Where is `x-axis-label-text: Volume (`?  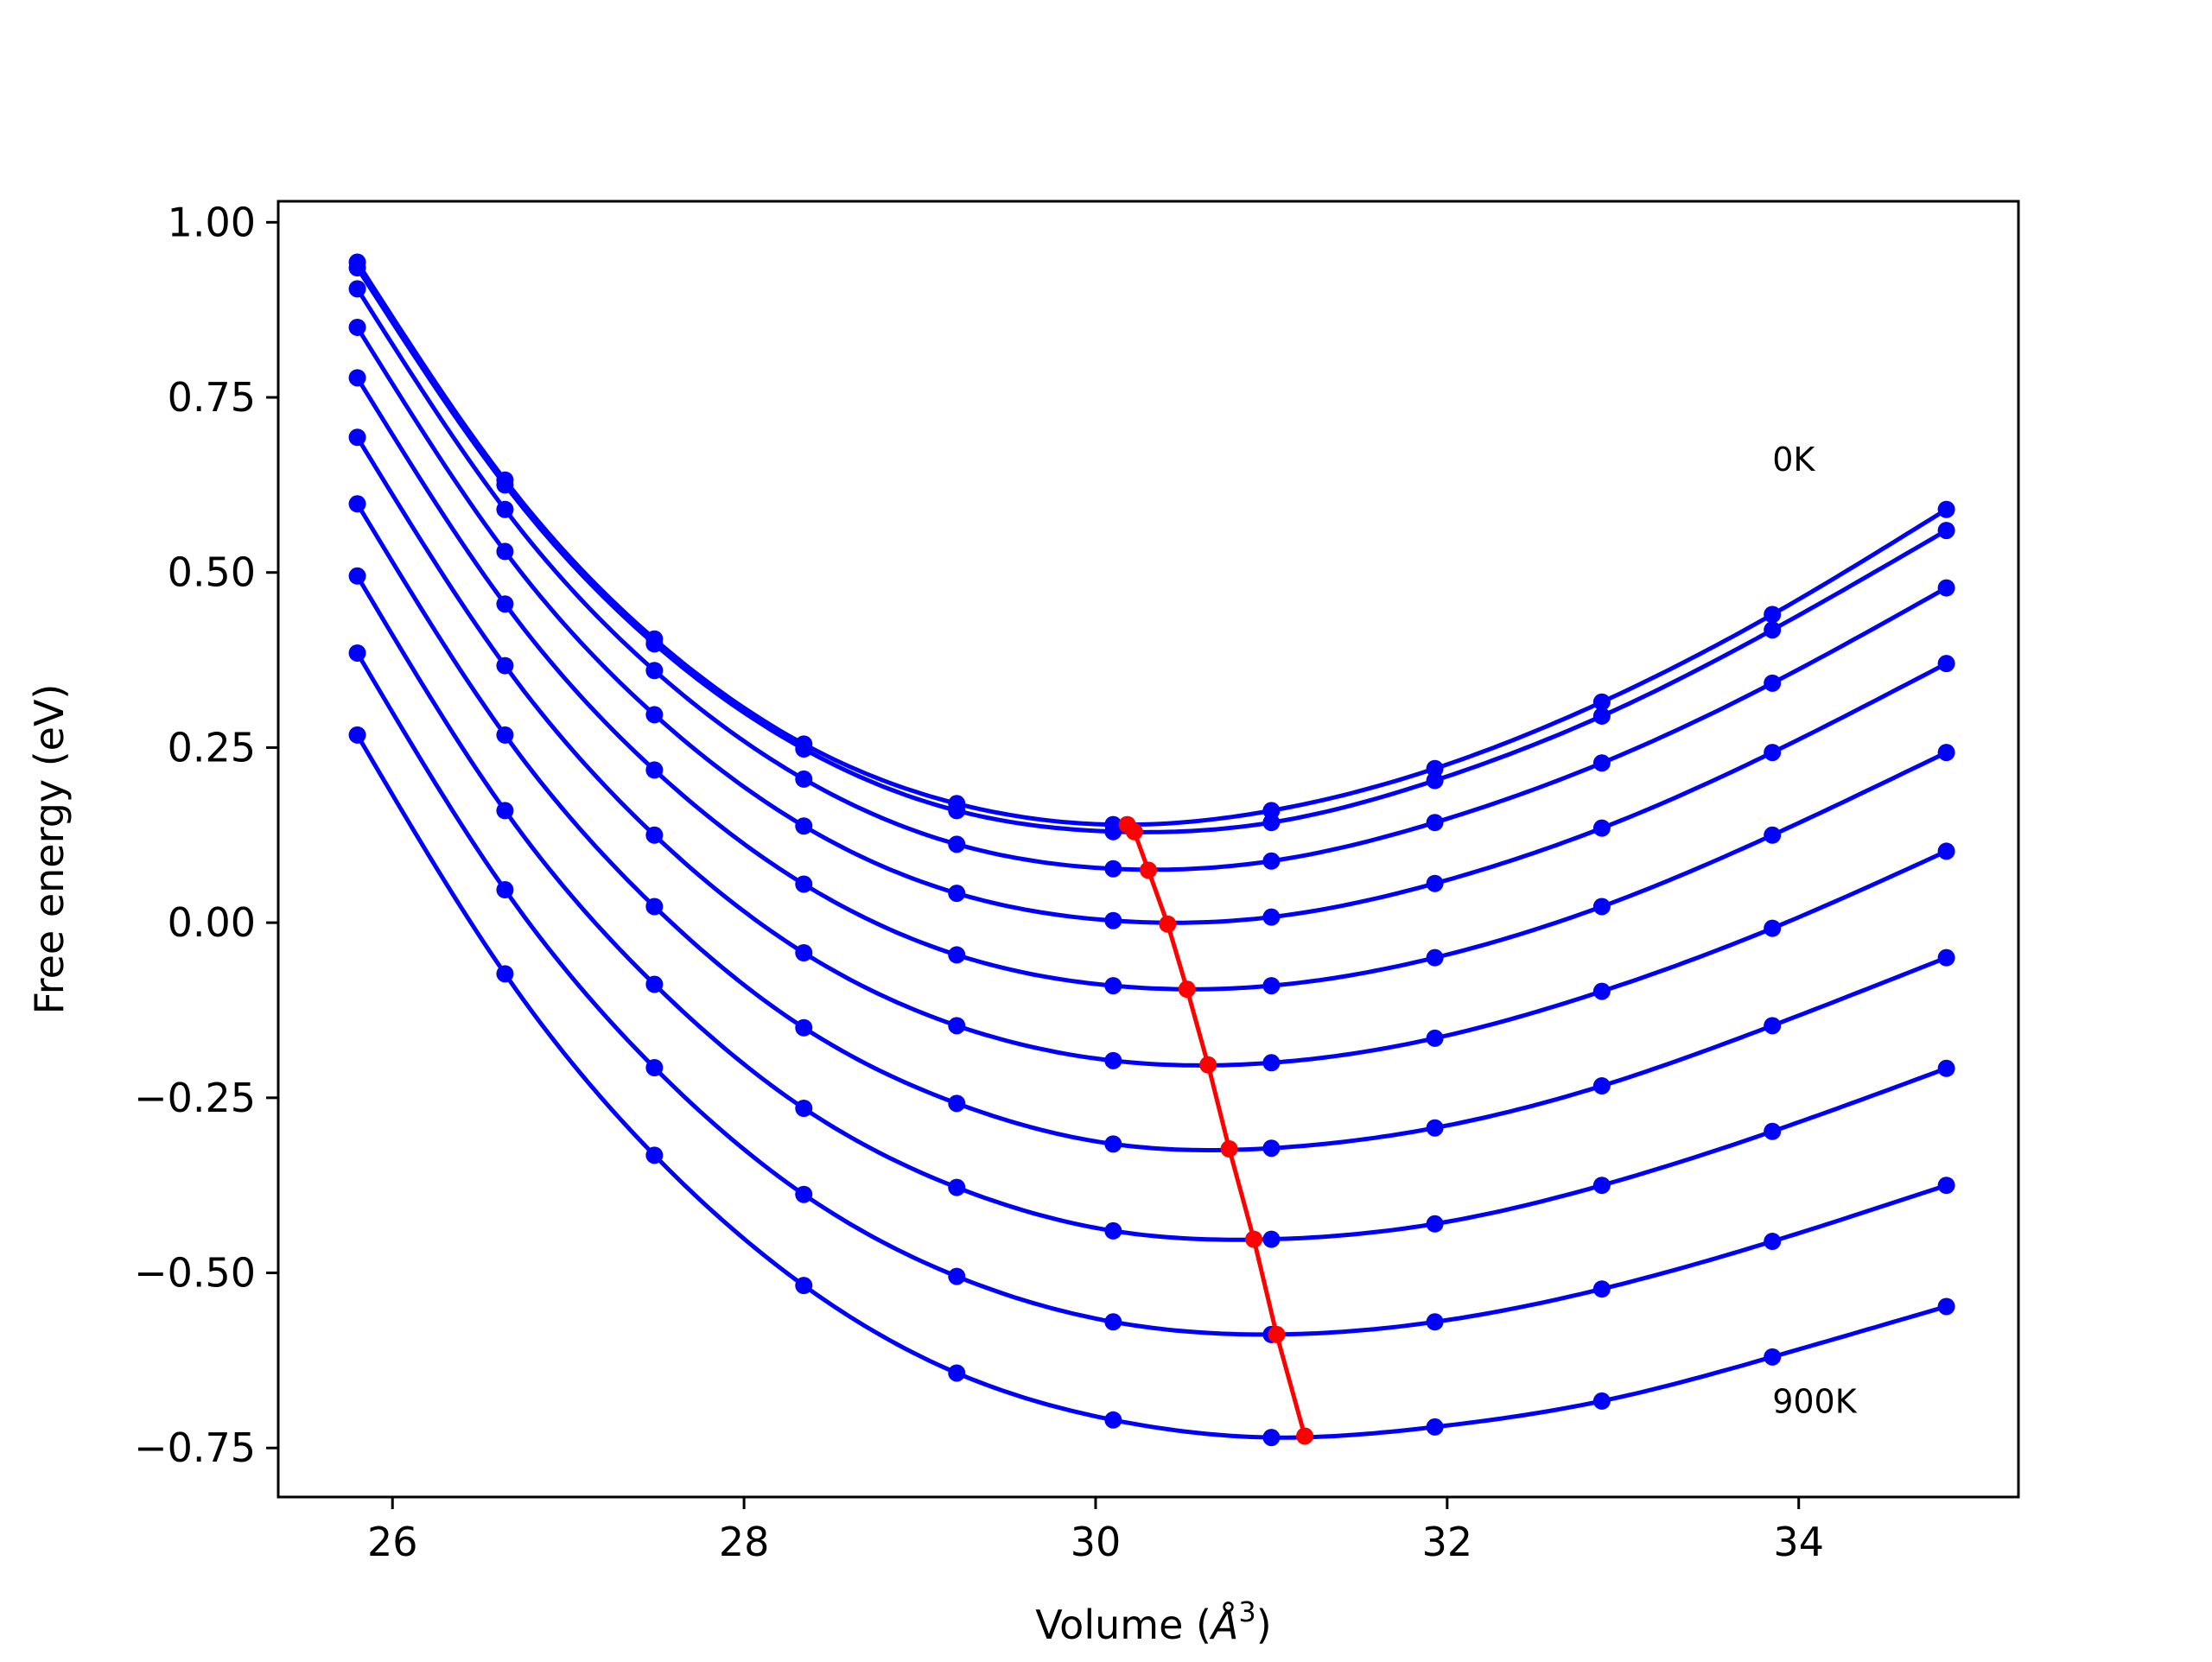
x-axis-label-text: Volume ( is located at coordinates (1123, 1625).